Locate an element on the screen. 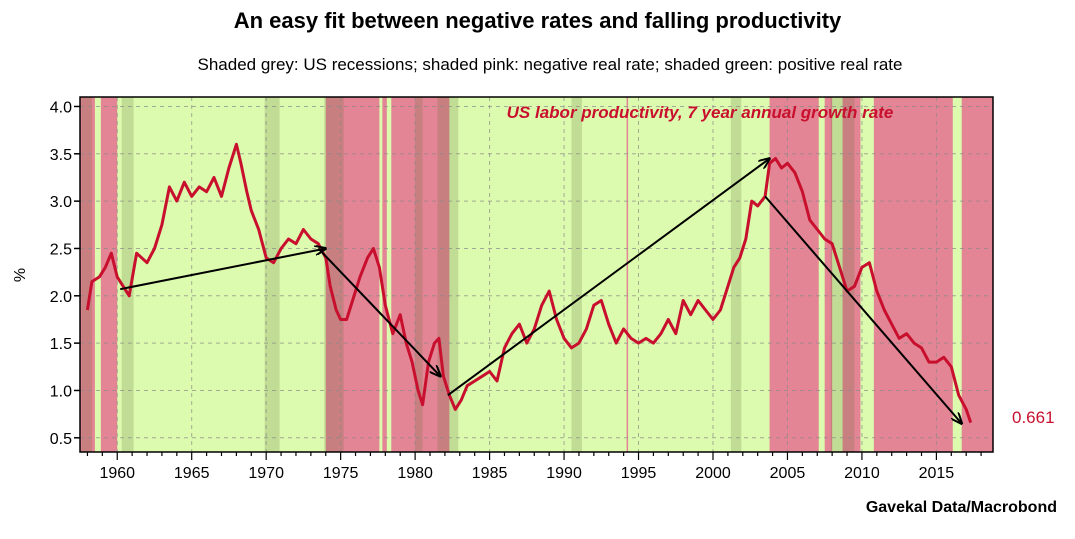 The height and width of the screenshot is (539, 1075). y-axis-label: % is located at coordinates (20, 275).